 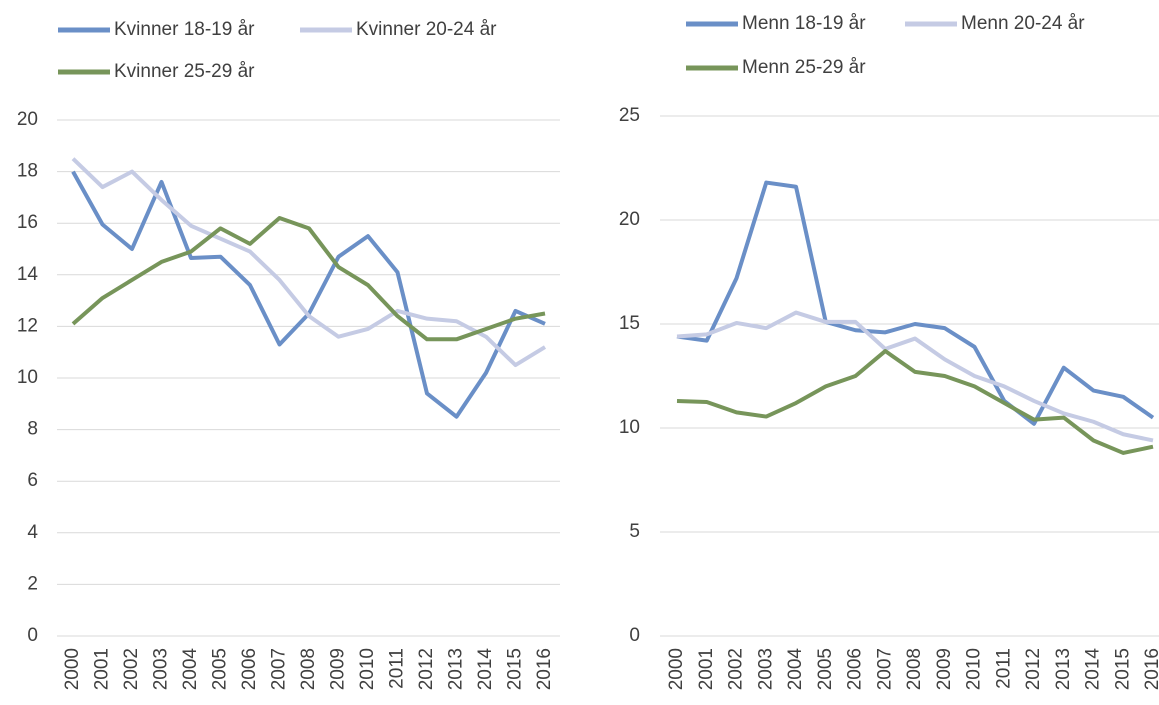 I want to click on legend-label: Kvinner 20-24 år, so click(x=426, y=29).